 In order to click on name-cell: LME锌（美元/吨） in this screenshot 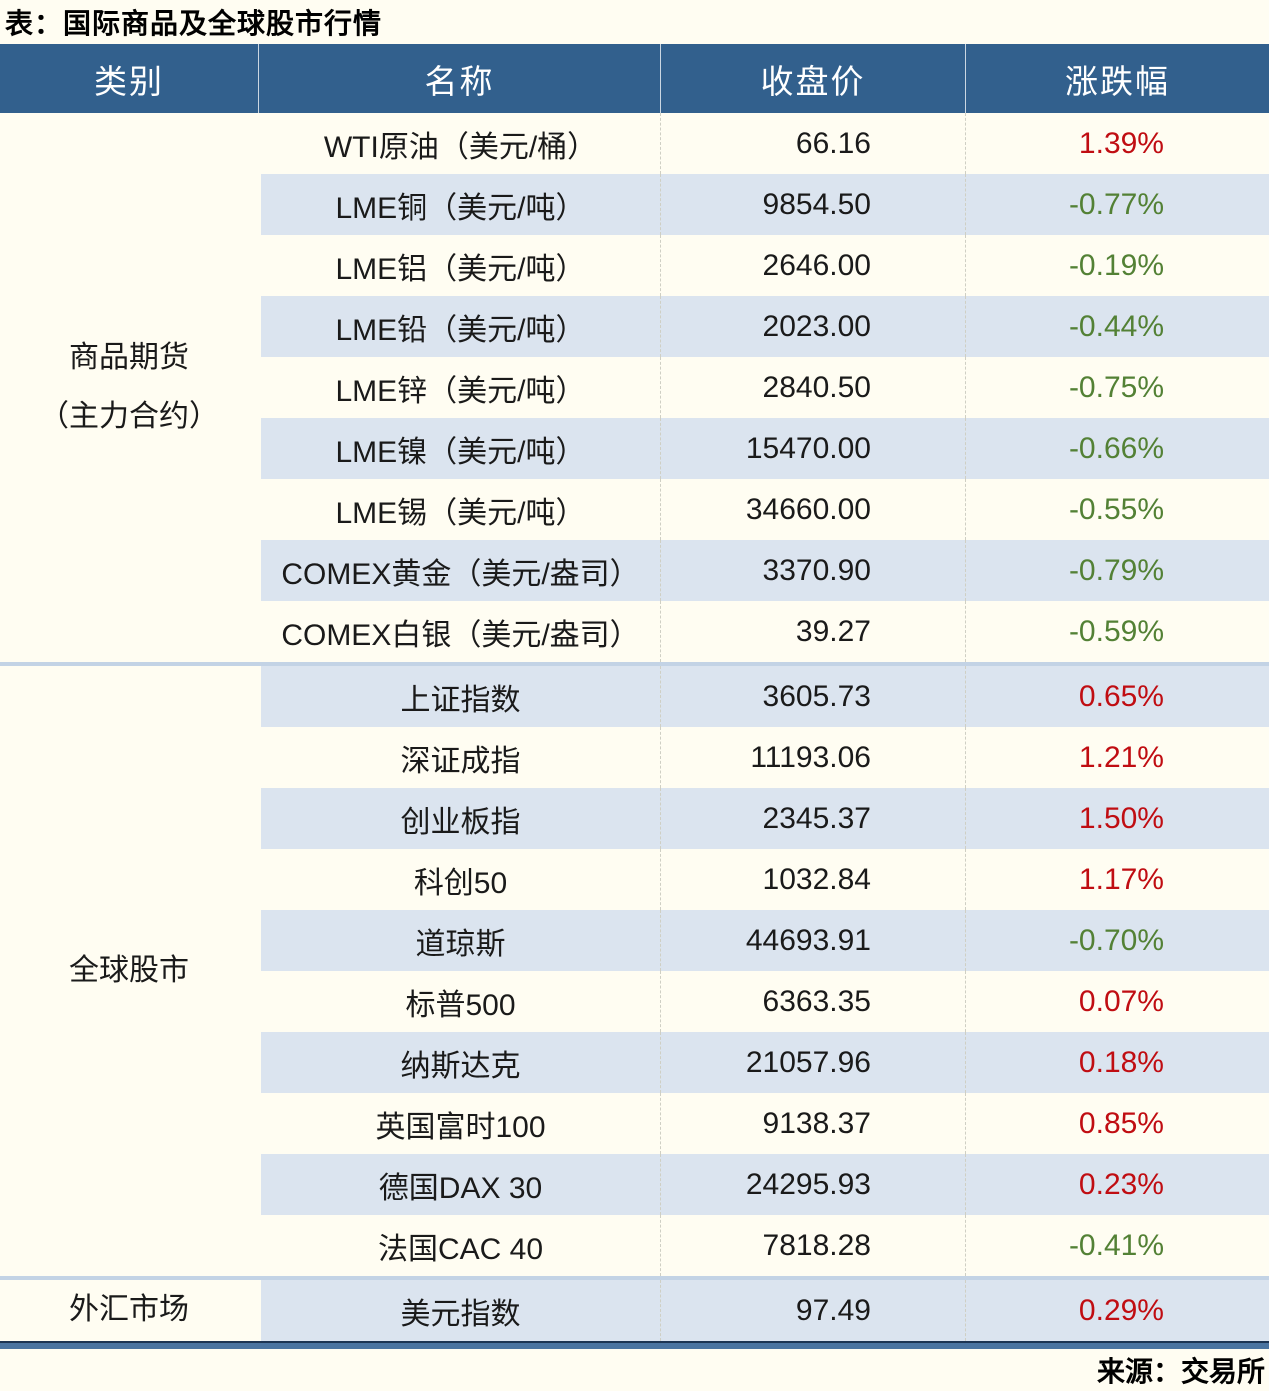, I will do `click(459, 387)`.